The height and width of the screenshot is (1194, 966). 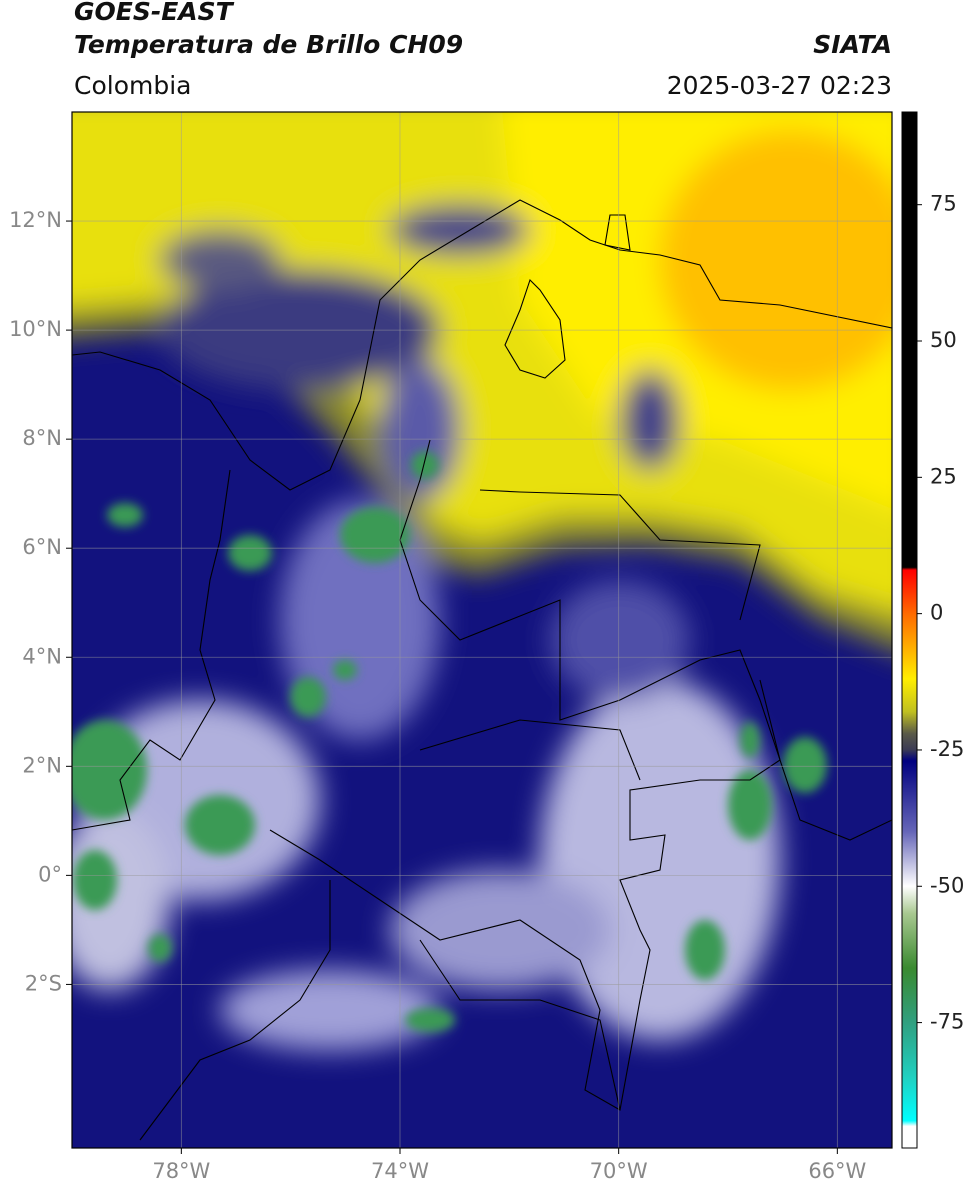 What do you see at coordinates (837, 1171) in the screenshot?
I see `x-tick-label: 66°W` at bounding box center [837, 1171].